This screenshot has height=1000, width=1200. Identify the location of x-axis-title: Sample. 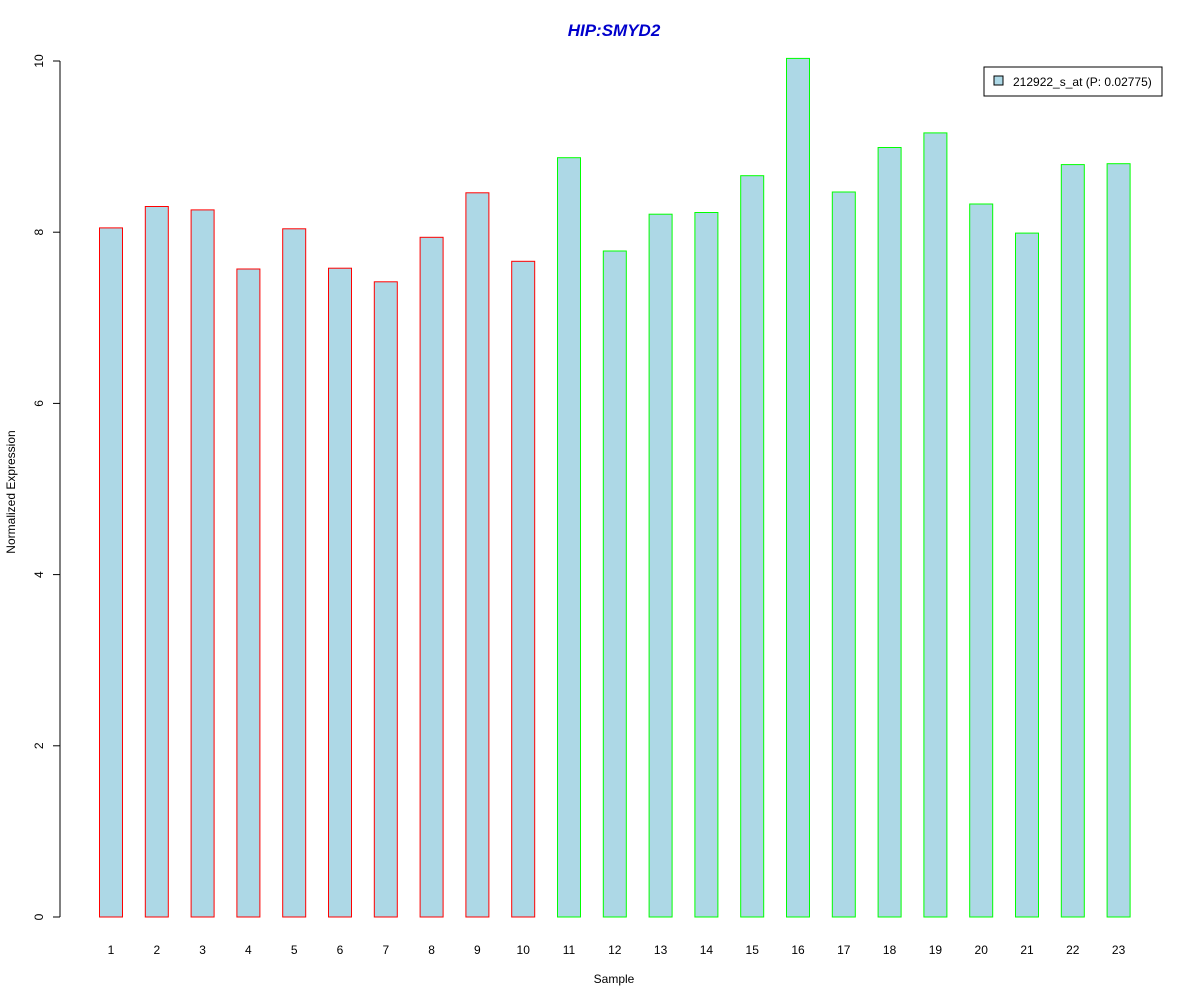
(614, 979).